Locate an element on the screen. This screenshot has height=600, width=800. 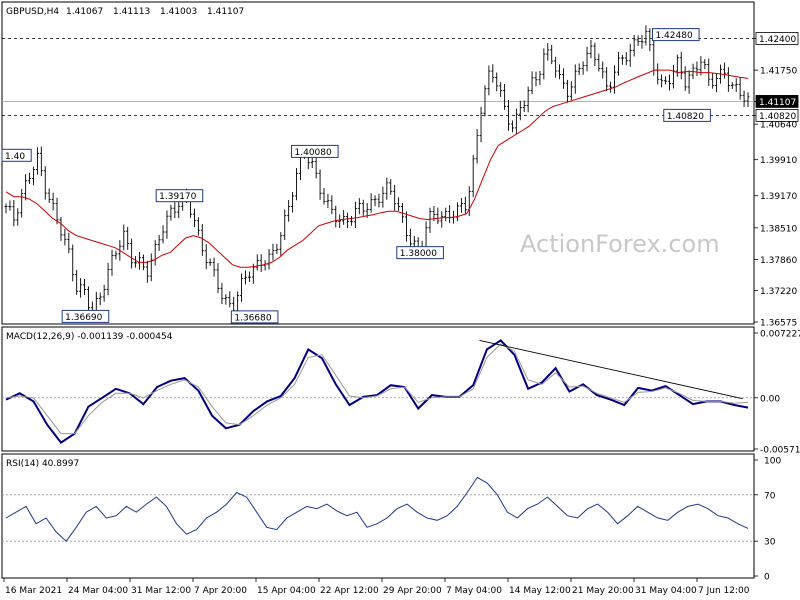
price-axis-tag: 1.40820 is located at coordinates (776, 115).